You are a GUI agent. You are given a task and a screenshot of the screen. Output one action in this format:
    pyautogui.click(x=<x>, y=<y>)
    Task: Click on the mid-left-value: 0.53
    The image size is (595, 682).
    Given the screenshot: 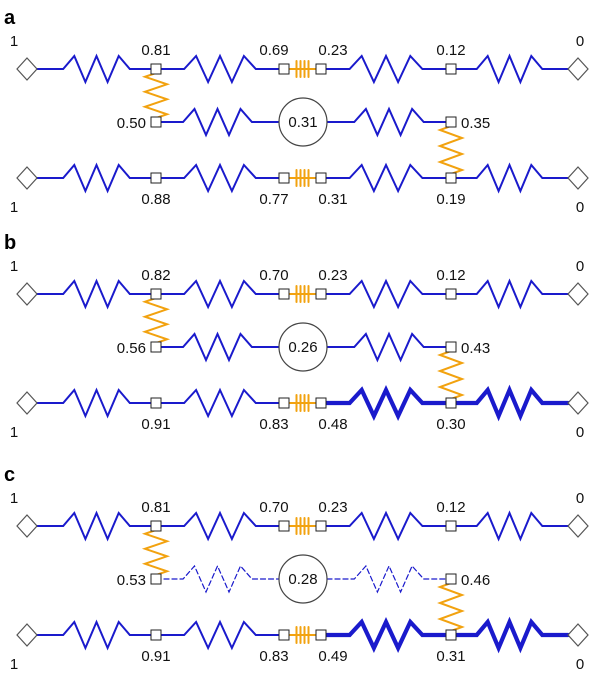 What is the action you would take?
    pyautogui.click(x=131, y=580)
    